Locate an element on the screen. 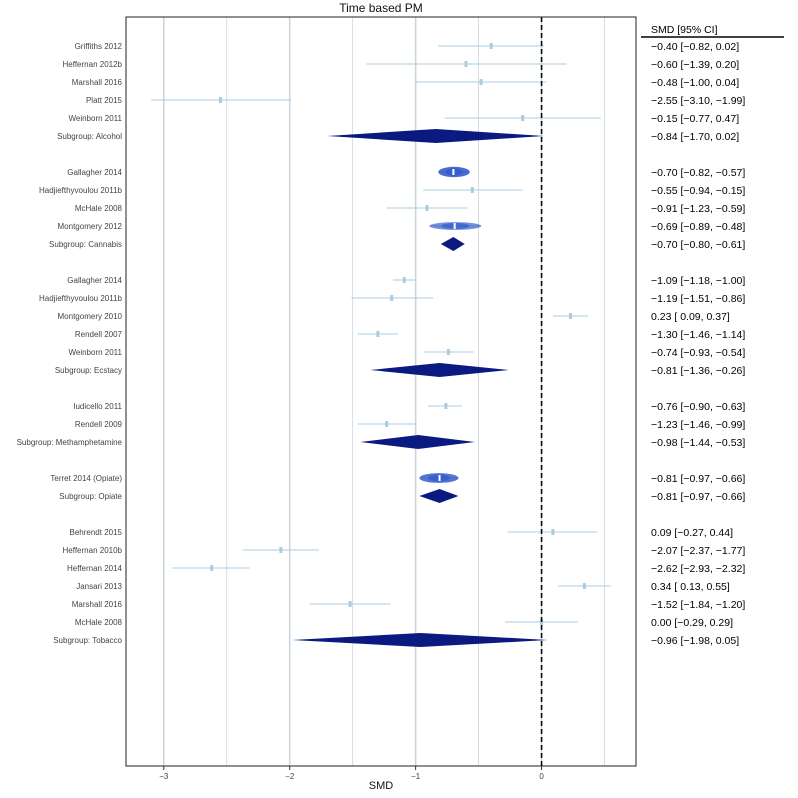 This screenshot has width=798, height=798. study-label: Heffernan 2010b is located at coordinates (93, 550).